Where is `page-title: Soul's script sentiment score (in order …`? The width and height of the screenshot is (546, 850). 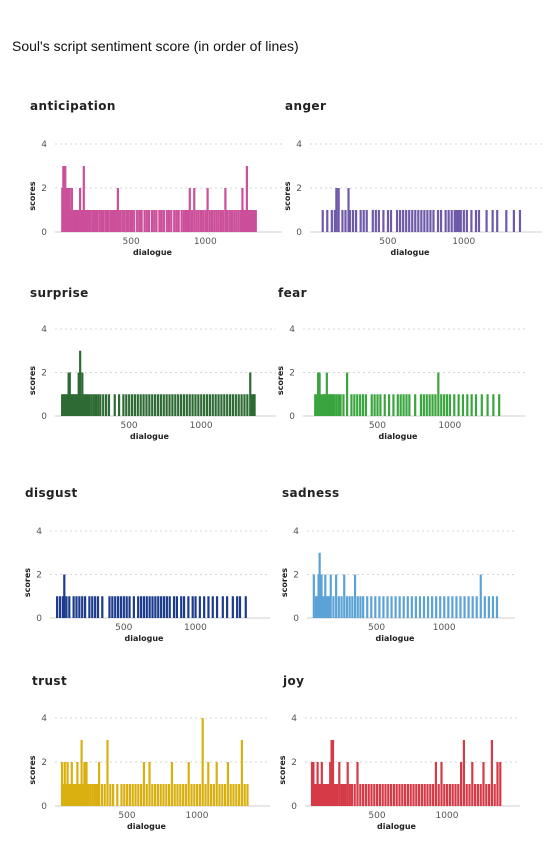 page-title: Soul's script sentiment score (in order … is located at coordinates (155, 46).